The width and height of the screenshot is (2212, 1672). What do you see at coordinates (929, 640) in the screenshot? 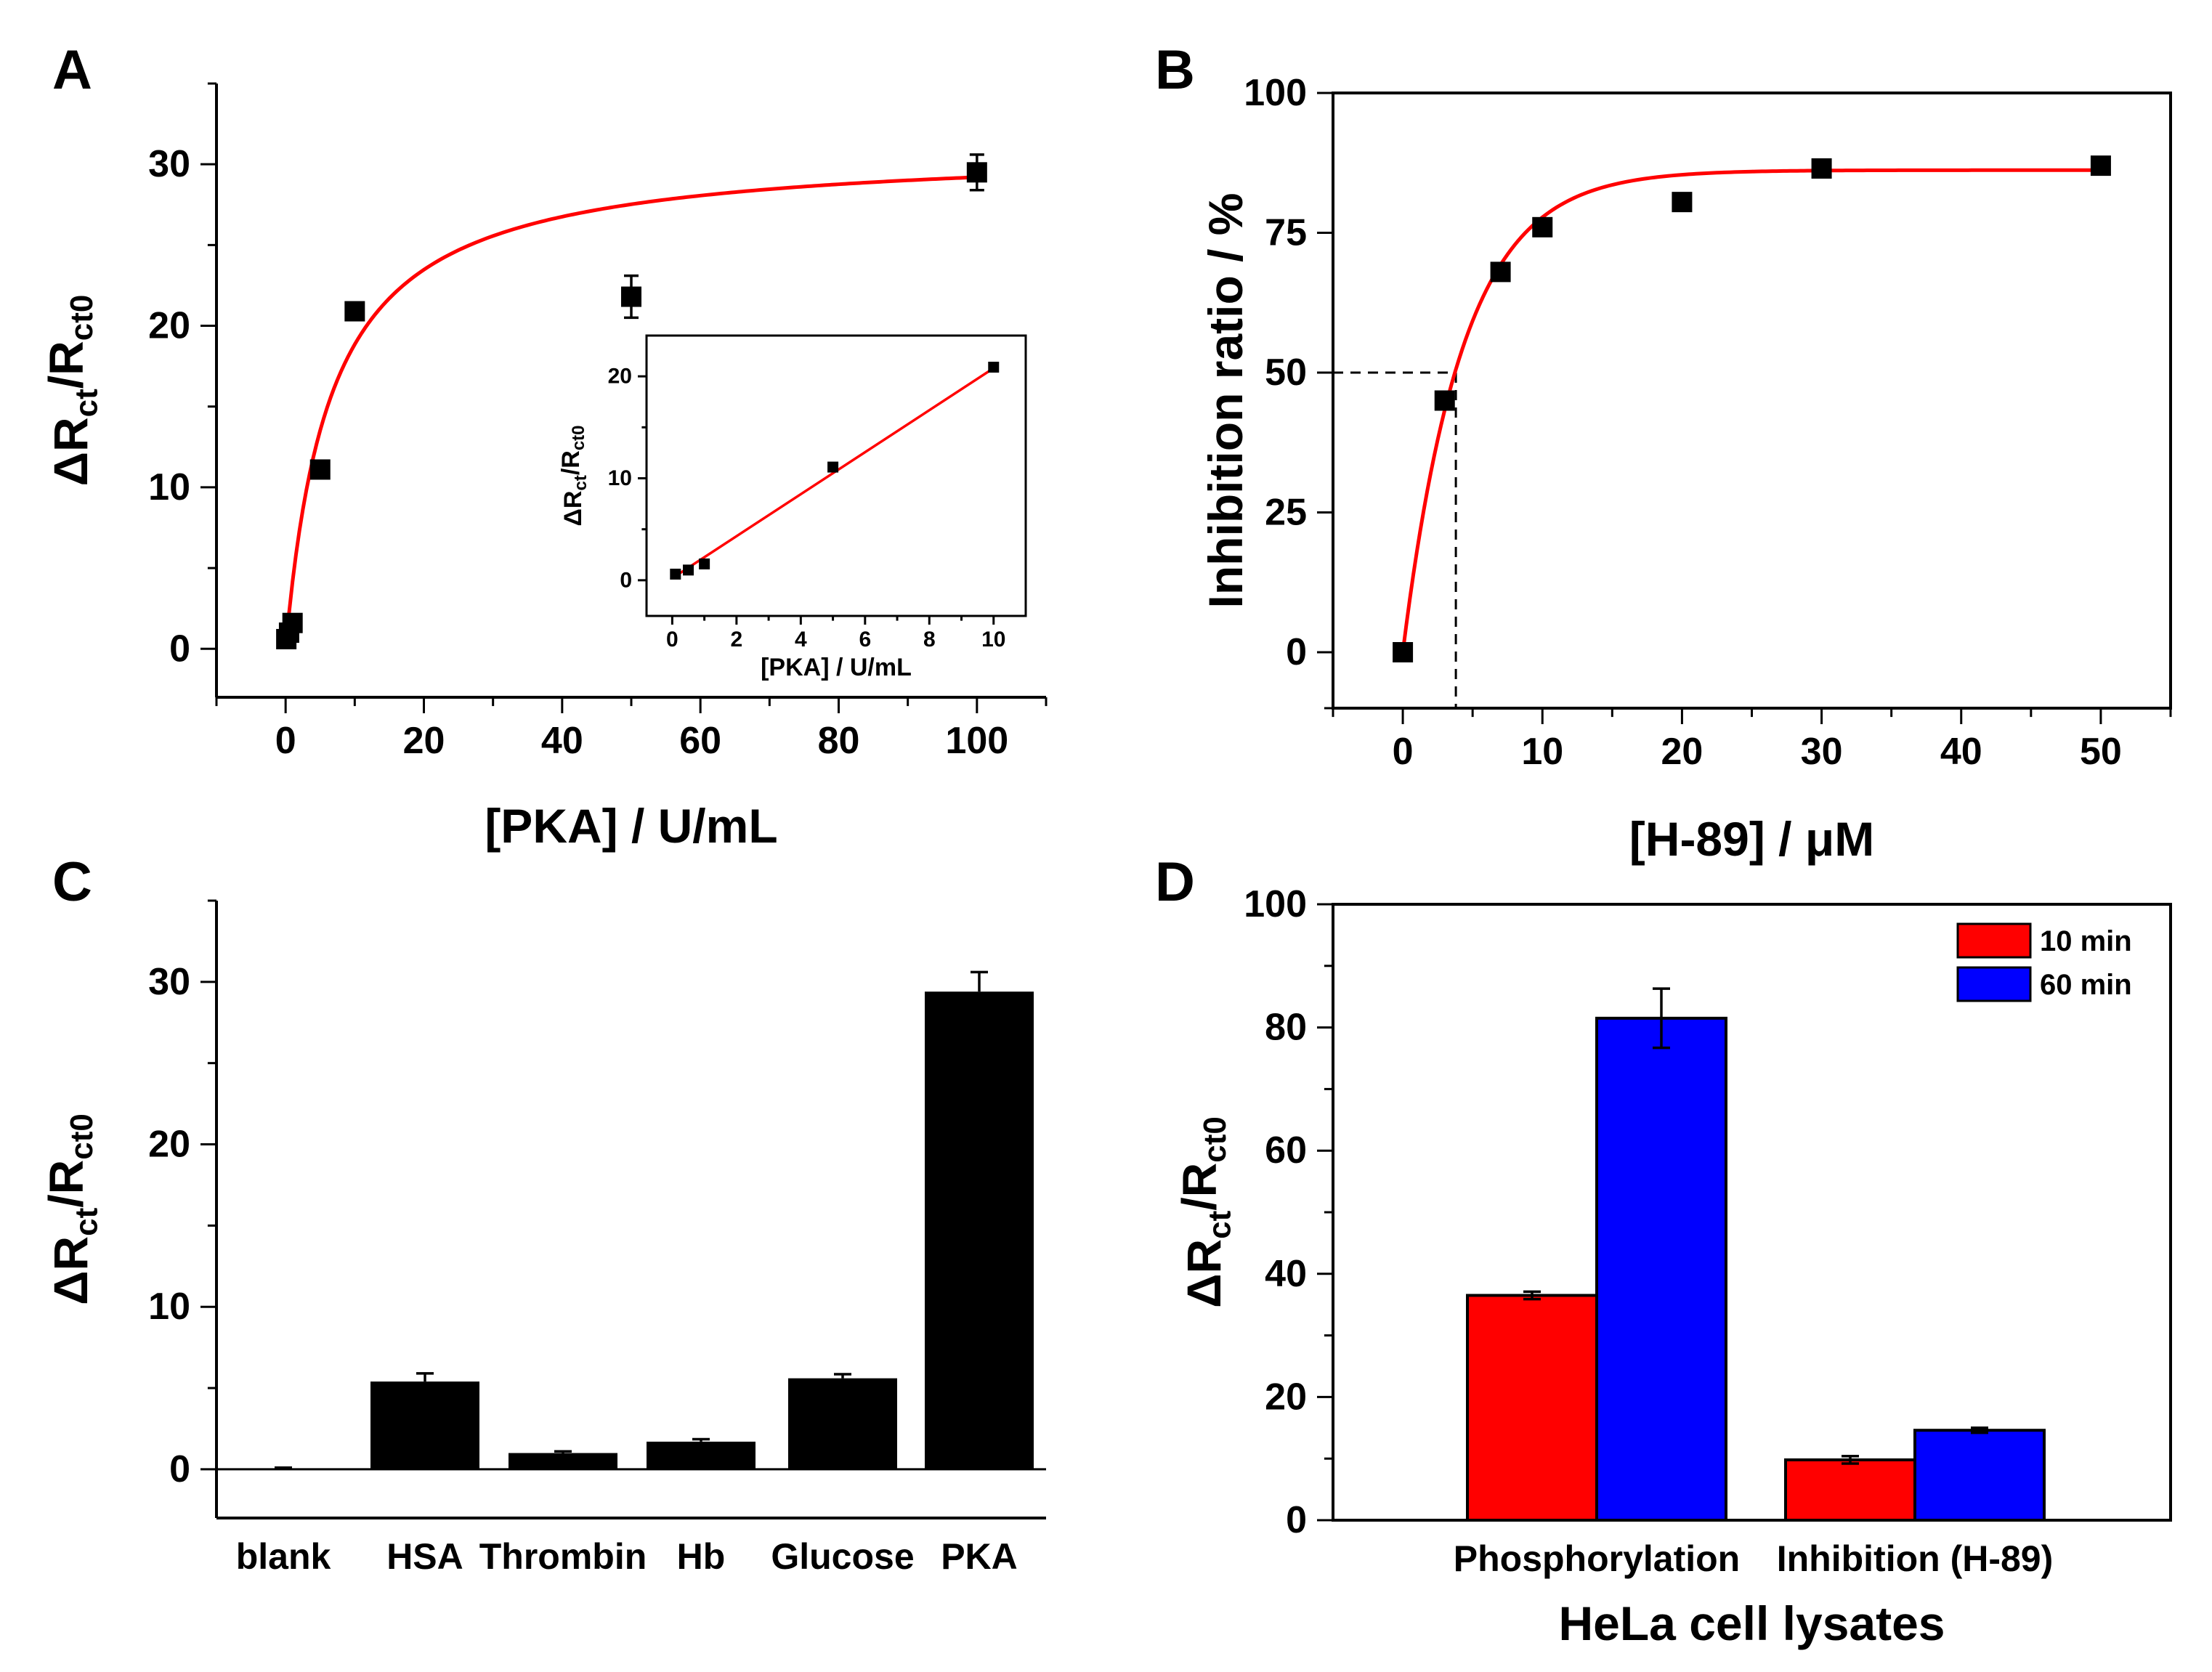
I see `x-tick-label: 8` at bounding box center [929, 640].